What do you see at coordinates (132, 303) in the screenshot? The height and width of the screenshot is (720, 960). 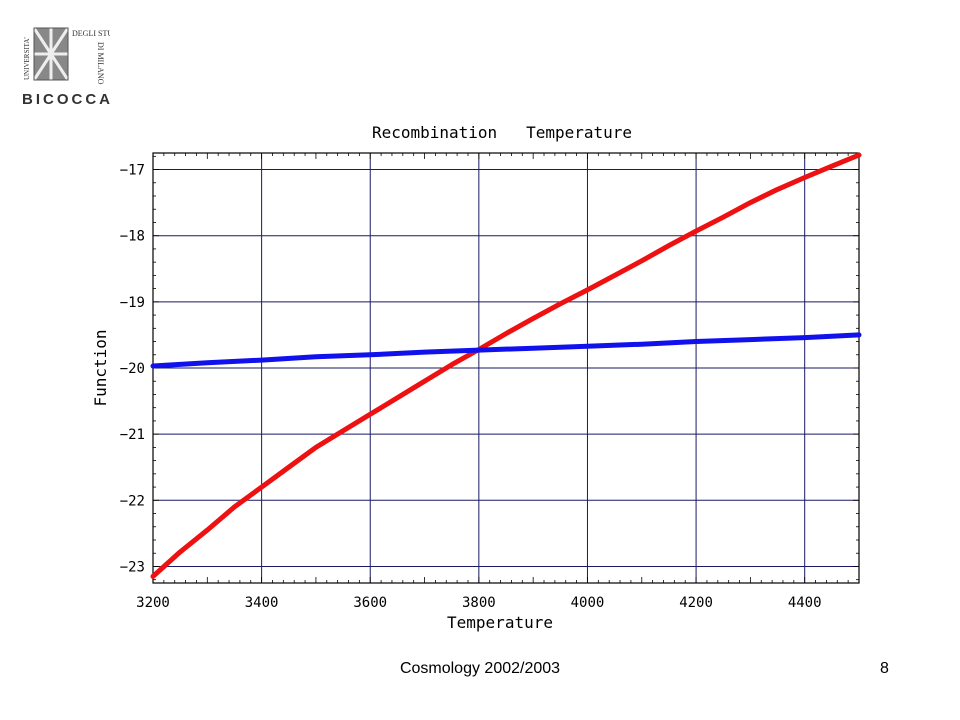 I see `y-tick-label: −19` at bounding box center [132, 303].